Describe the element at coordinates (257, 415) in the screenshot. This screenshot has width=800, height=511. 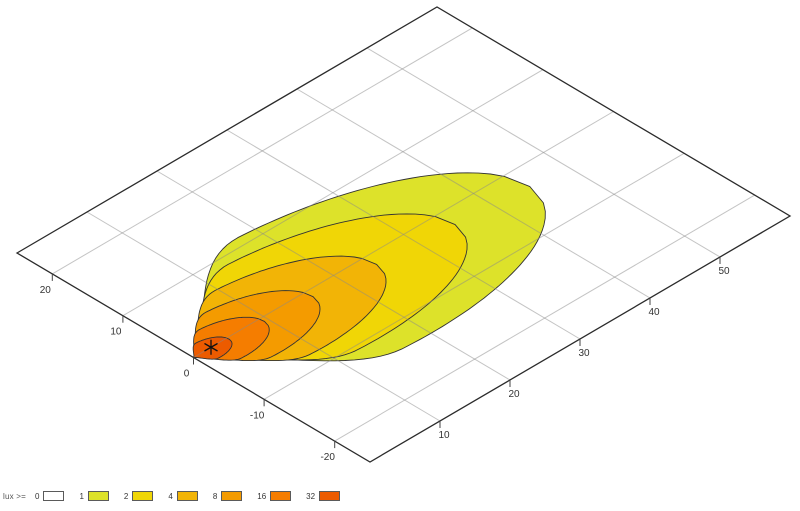
I see `y-tick-label--10: -10` at that location.